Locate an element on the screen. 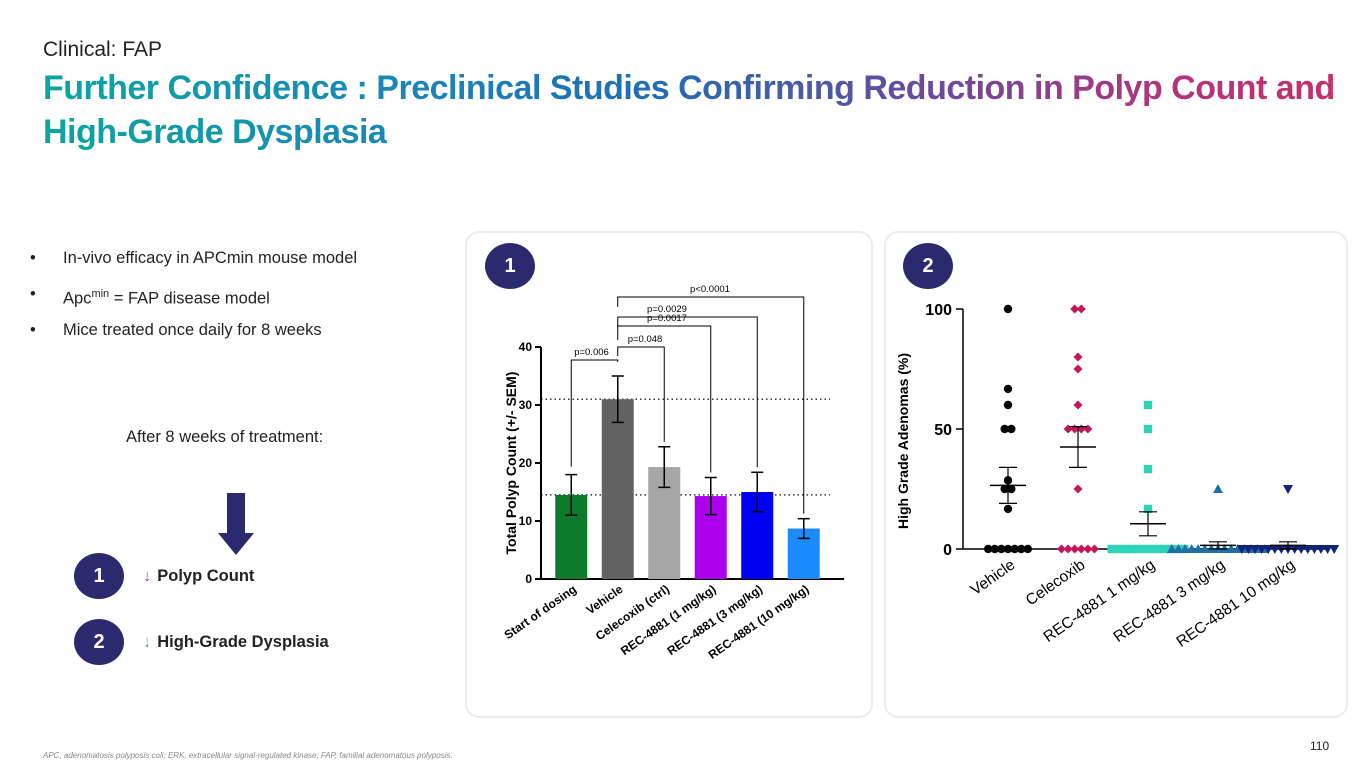 Image resolution: width=1365 pixels, height=768 pixels. y-axis-label: Total Polyp Count (+/- SEM) is located at coordinates (511, 463).